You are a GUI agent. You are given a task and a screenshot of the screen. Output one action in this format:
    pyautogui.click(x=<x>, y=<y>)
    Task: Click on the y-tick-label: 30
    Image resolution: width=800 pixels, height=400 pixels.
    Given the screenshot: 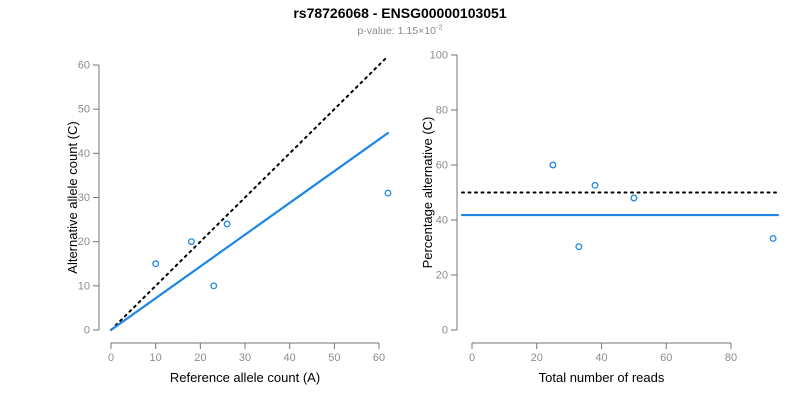 What is the action you would take?
    pyautogui.click(x=84, y=198)
    